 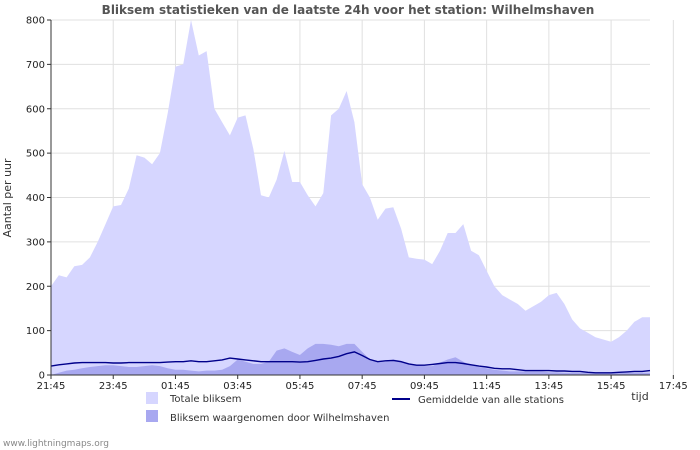 What do you see at coordinates (113, 386) in the screenshot?
I see `x-tick-label-1: 23:45` at bounding box center [113, 386].